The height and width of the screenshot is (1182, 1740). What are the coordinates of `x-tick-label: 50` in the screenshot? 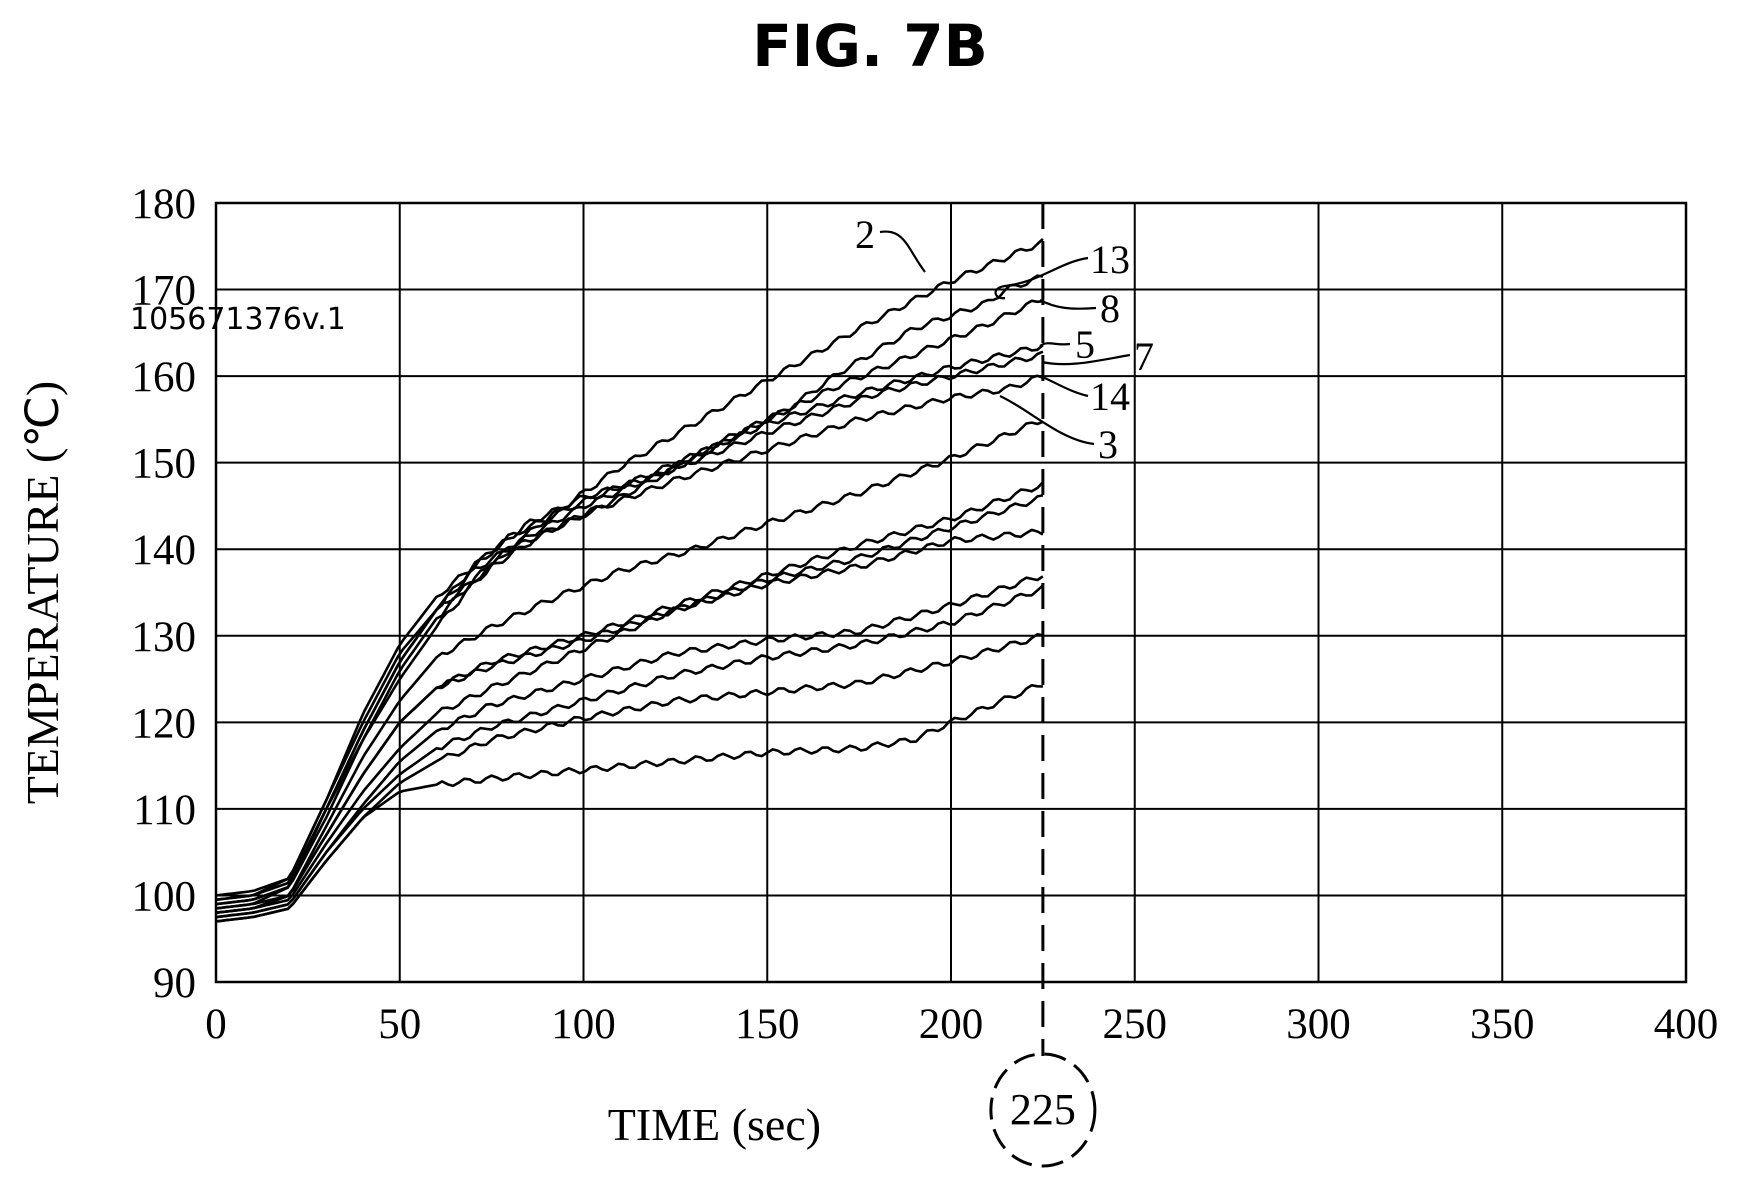 It's located at (399, 1024).